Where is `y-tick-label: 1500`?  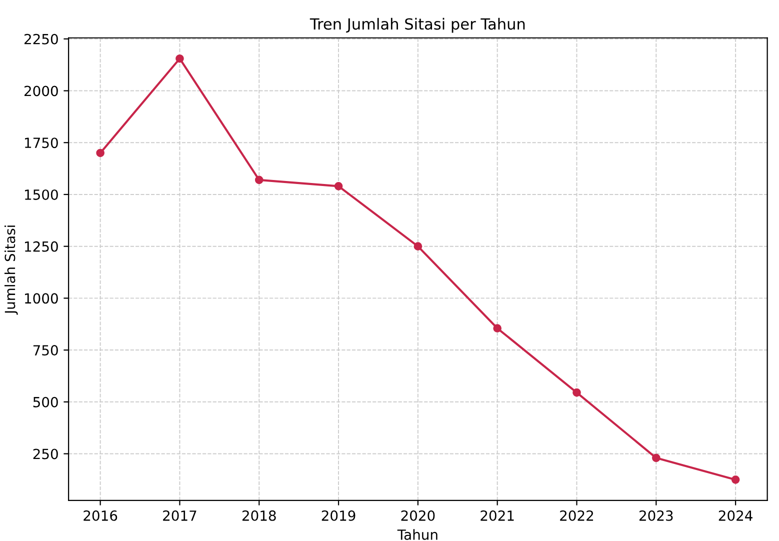 y-tick-label: 1500 is located at coordinates (41, 194).